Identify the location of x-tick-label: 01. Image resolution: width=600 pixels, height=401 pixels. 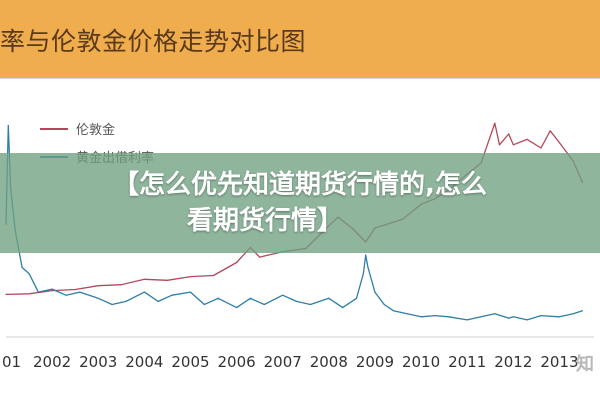
(11, 362).